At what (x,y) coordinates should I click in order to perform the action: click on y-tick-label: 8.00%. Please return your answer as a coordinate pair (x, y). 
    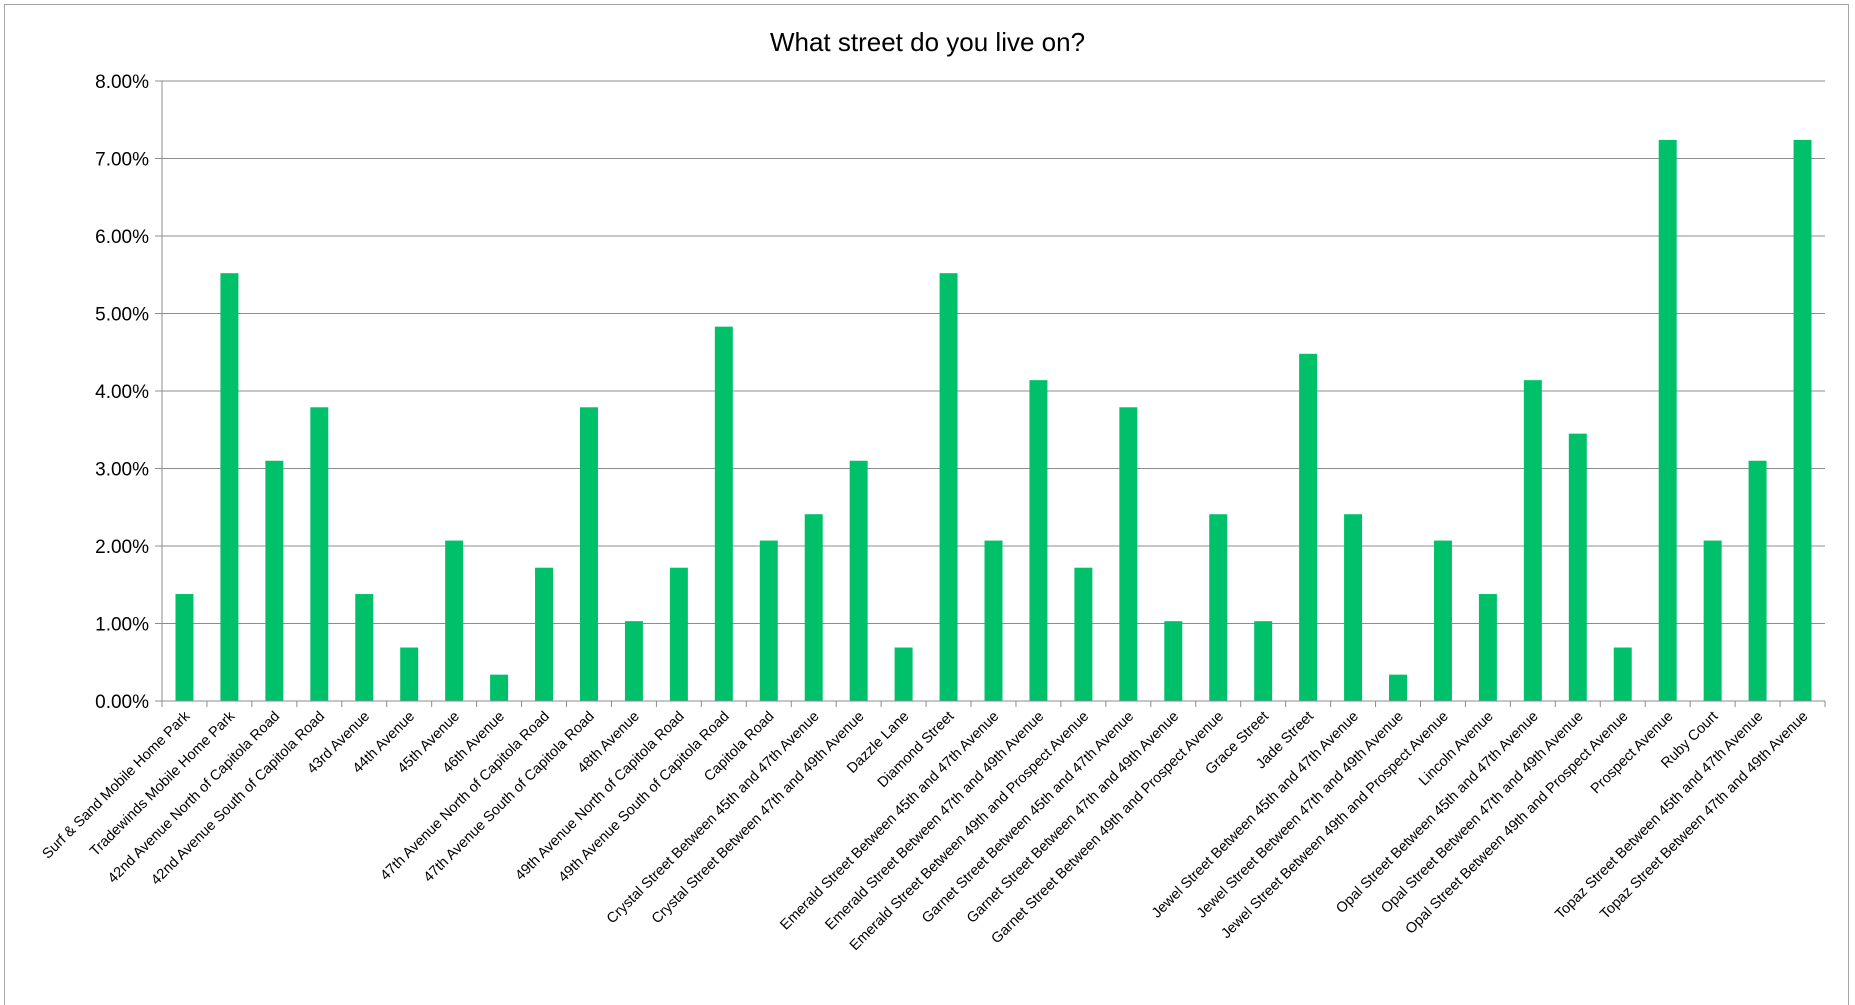
    Looking at the image, I should click on (122, 82).